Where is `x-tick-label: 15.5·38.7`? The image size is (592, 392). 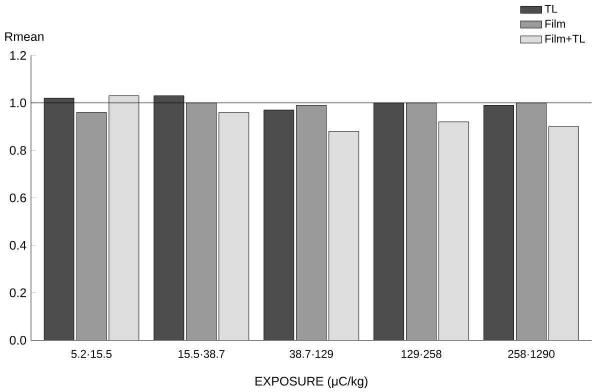
x-tick-label: 15.5·38.7 is located at coordinates (201, 354).